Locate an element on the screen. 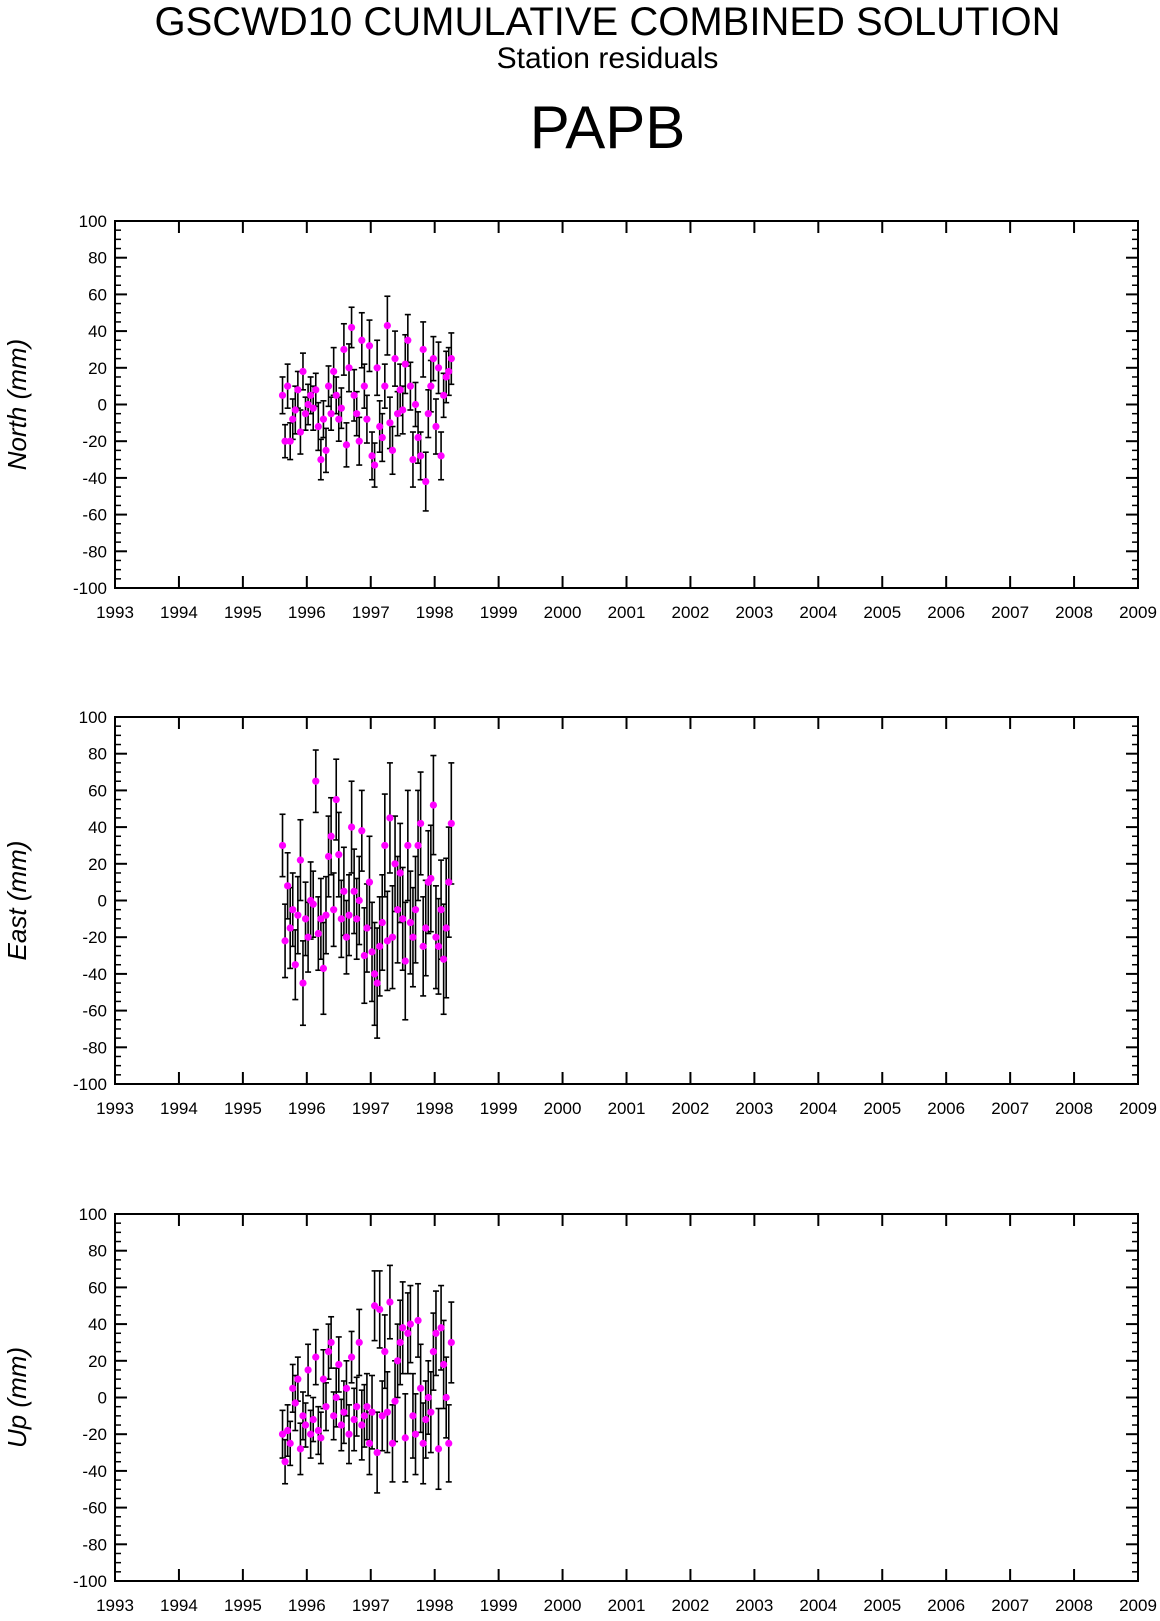 This screenshot has width=1160, height=1621. x-tick-label: 2000 is located at coordinates (563, 612).